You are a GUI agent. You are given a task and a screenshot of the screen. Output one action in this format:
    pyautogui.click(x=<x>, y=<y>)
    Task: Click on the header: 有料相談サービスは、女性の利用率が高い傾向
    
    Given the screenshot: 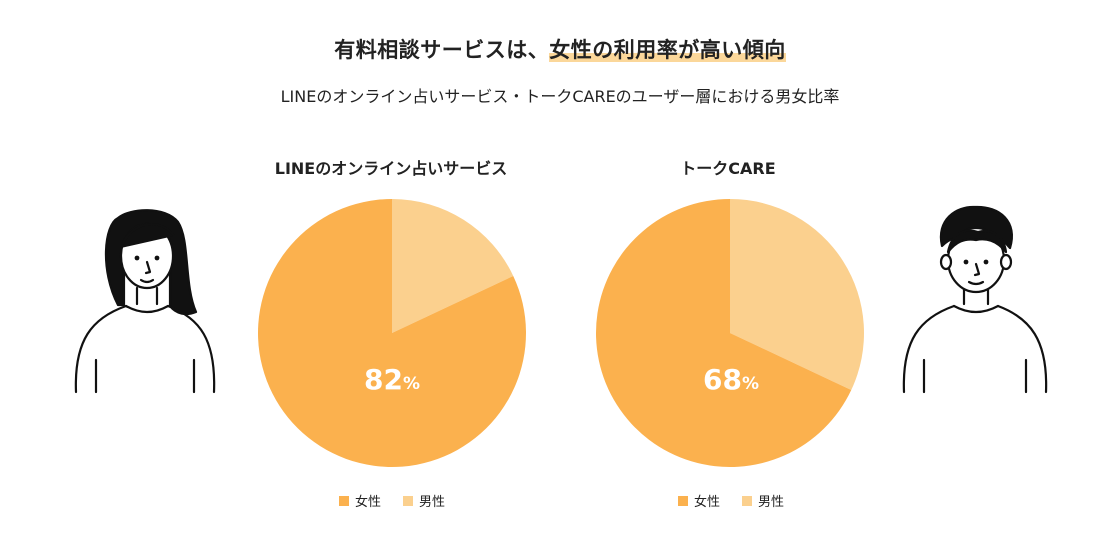 What is the action you would take?
    pyautogui.click(x=560, y=49)
    